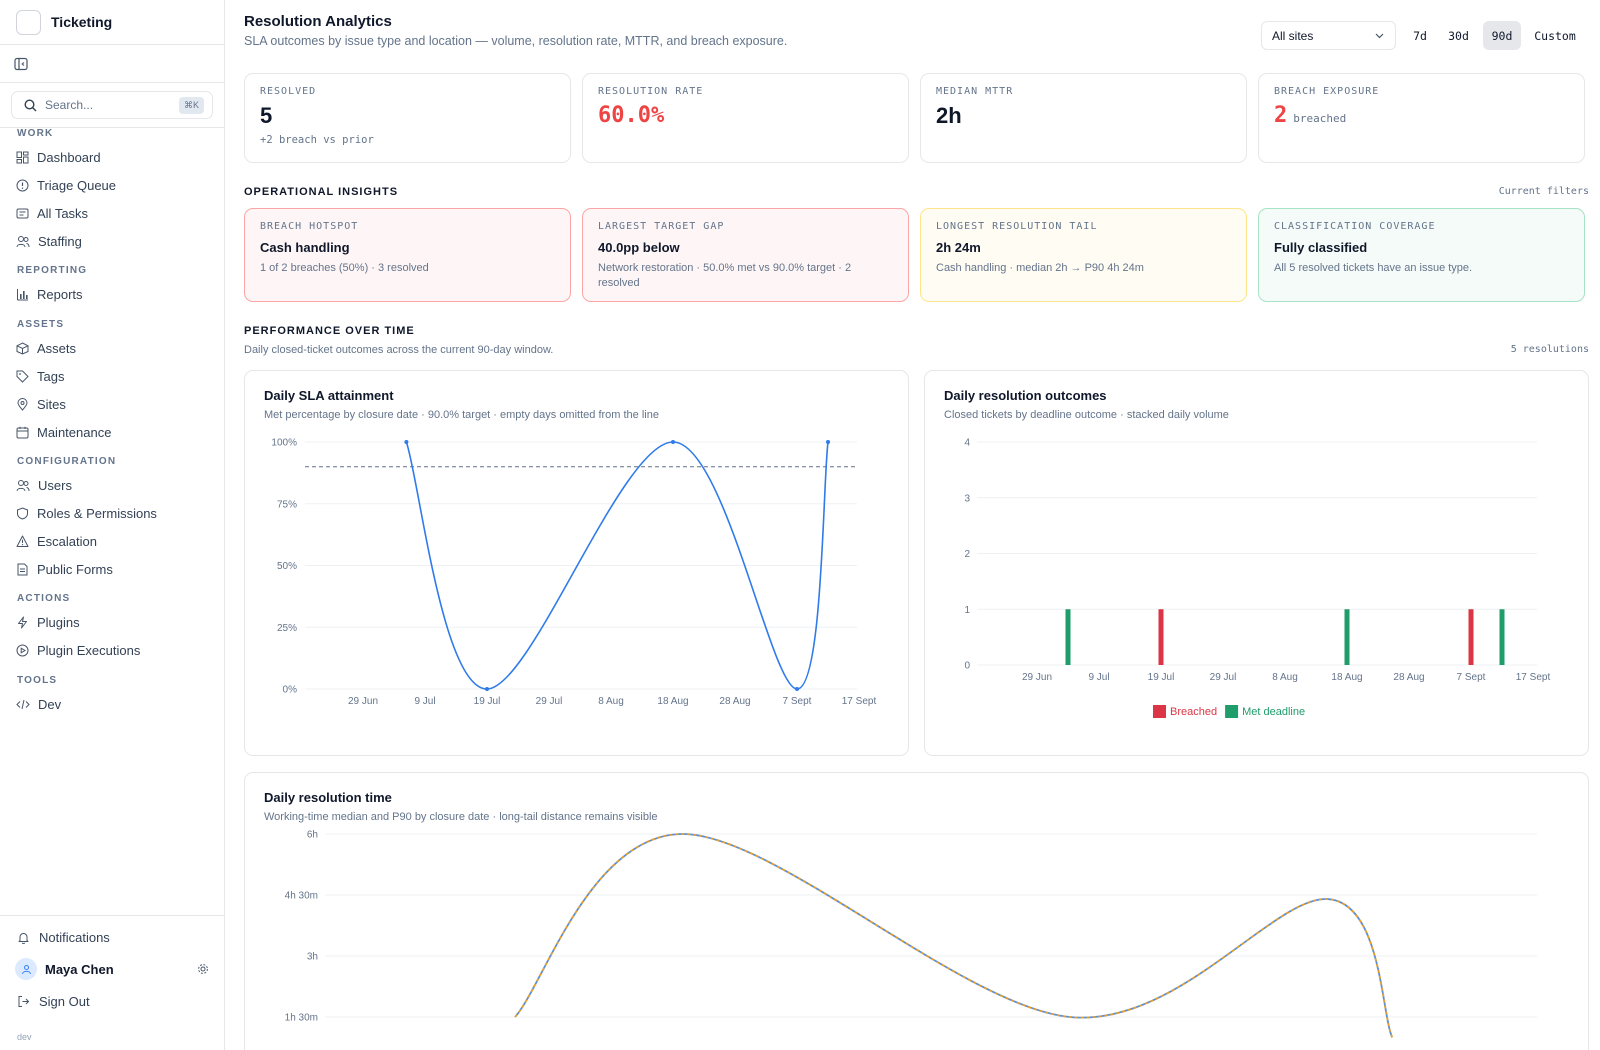  Describe the element at coordinates (651, 91) in the screenshot. I see `kpi-label: RESOLUTION RATE` at that location.